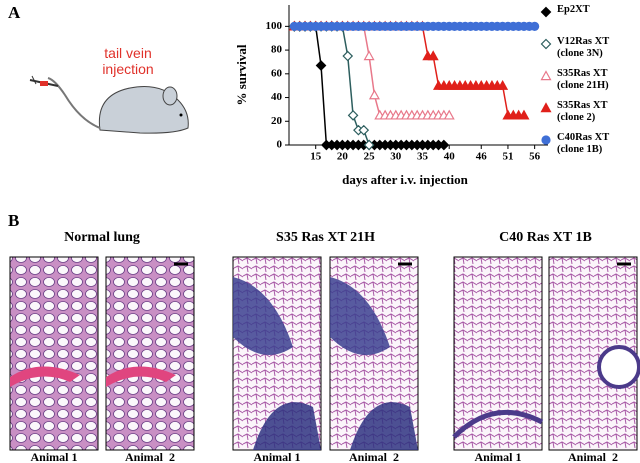  I want to click on mouse-illustration, so click(109, 104).